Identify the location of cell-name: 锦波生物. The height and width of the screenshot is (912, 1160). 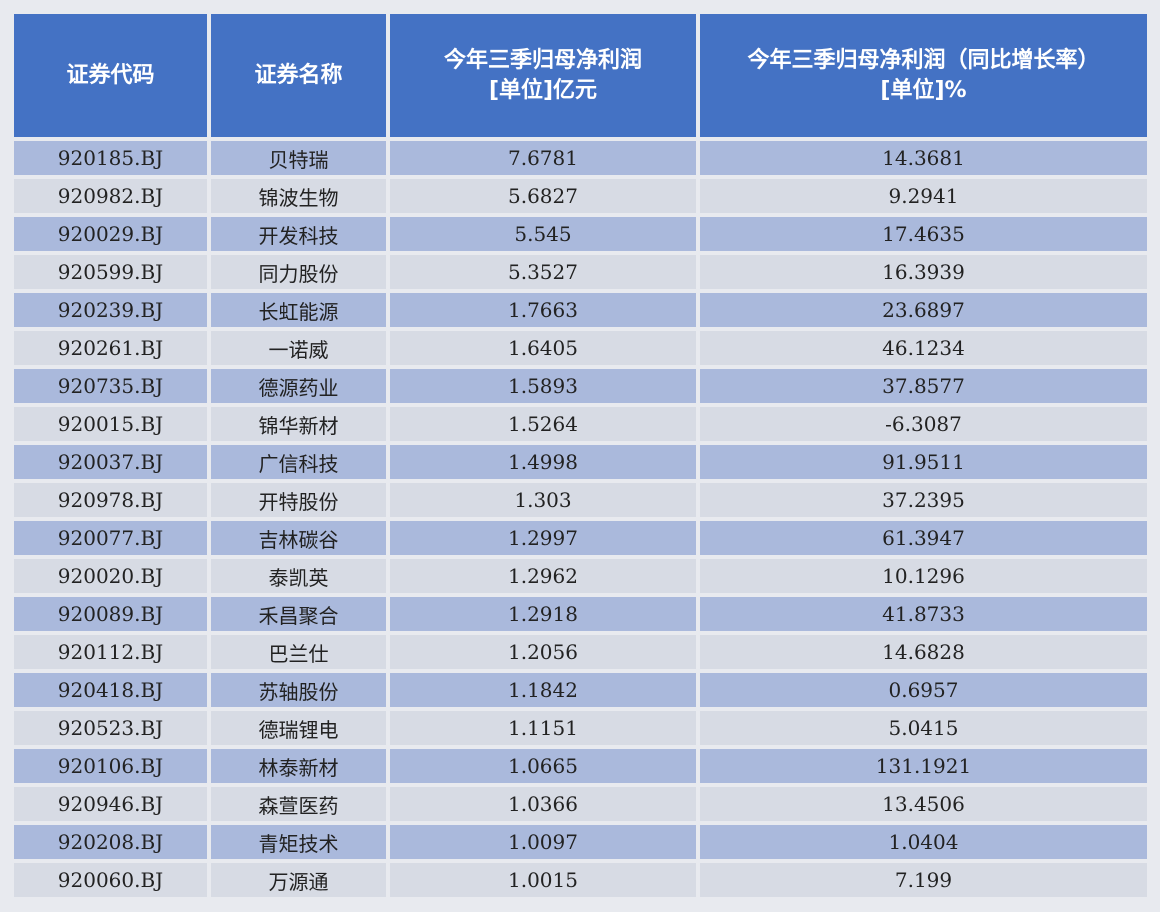
(298, 196).